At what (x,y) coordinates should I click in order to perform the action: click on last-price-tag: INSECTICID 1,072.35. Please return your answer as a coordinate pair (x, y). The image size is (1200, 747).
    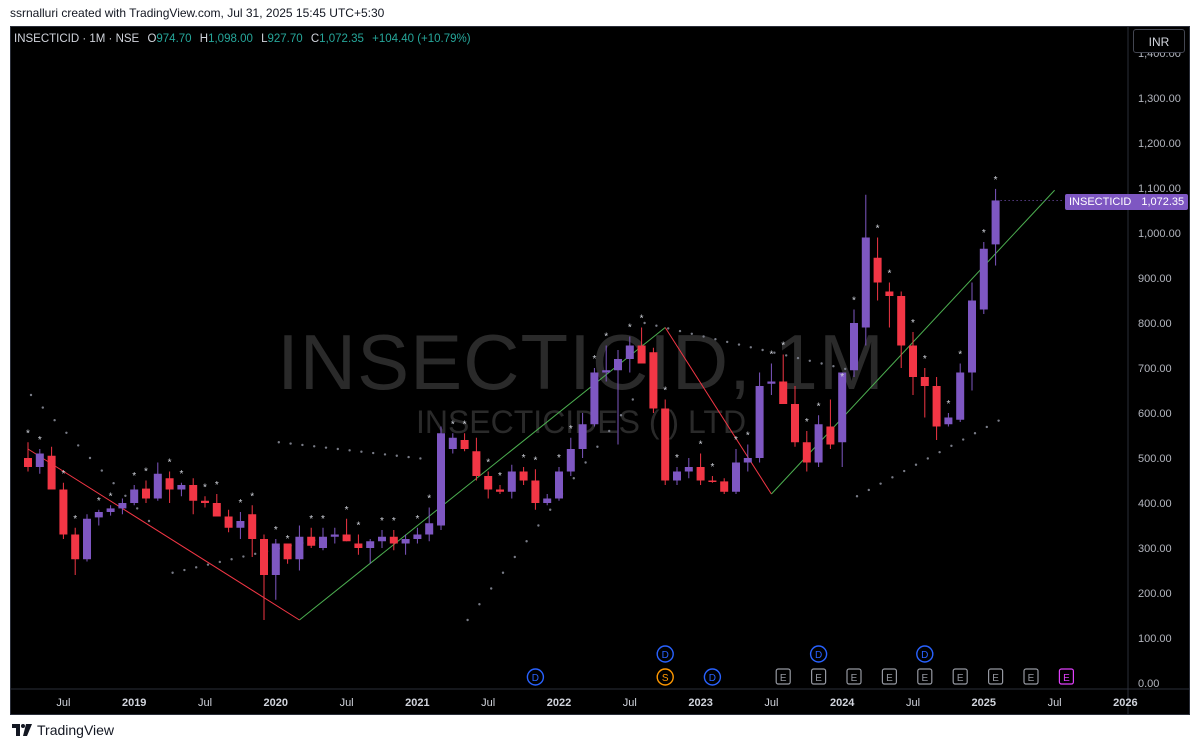
    Looking at the image, I should click on (1127, 202).